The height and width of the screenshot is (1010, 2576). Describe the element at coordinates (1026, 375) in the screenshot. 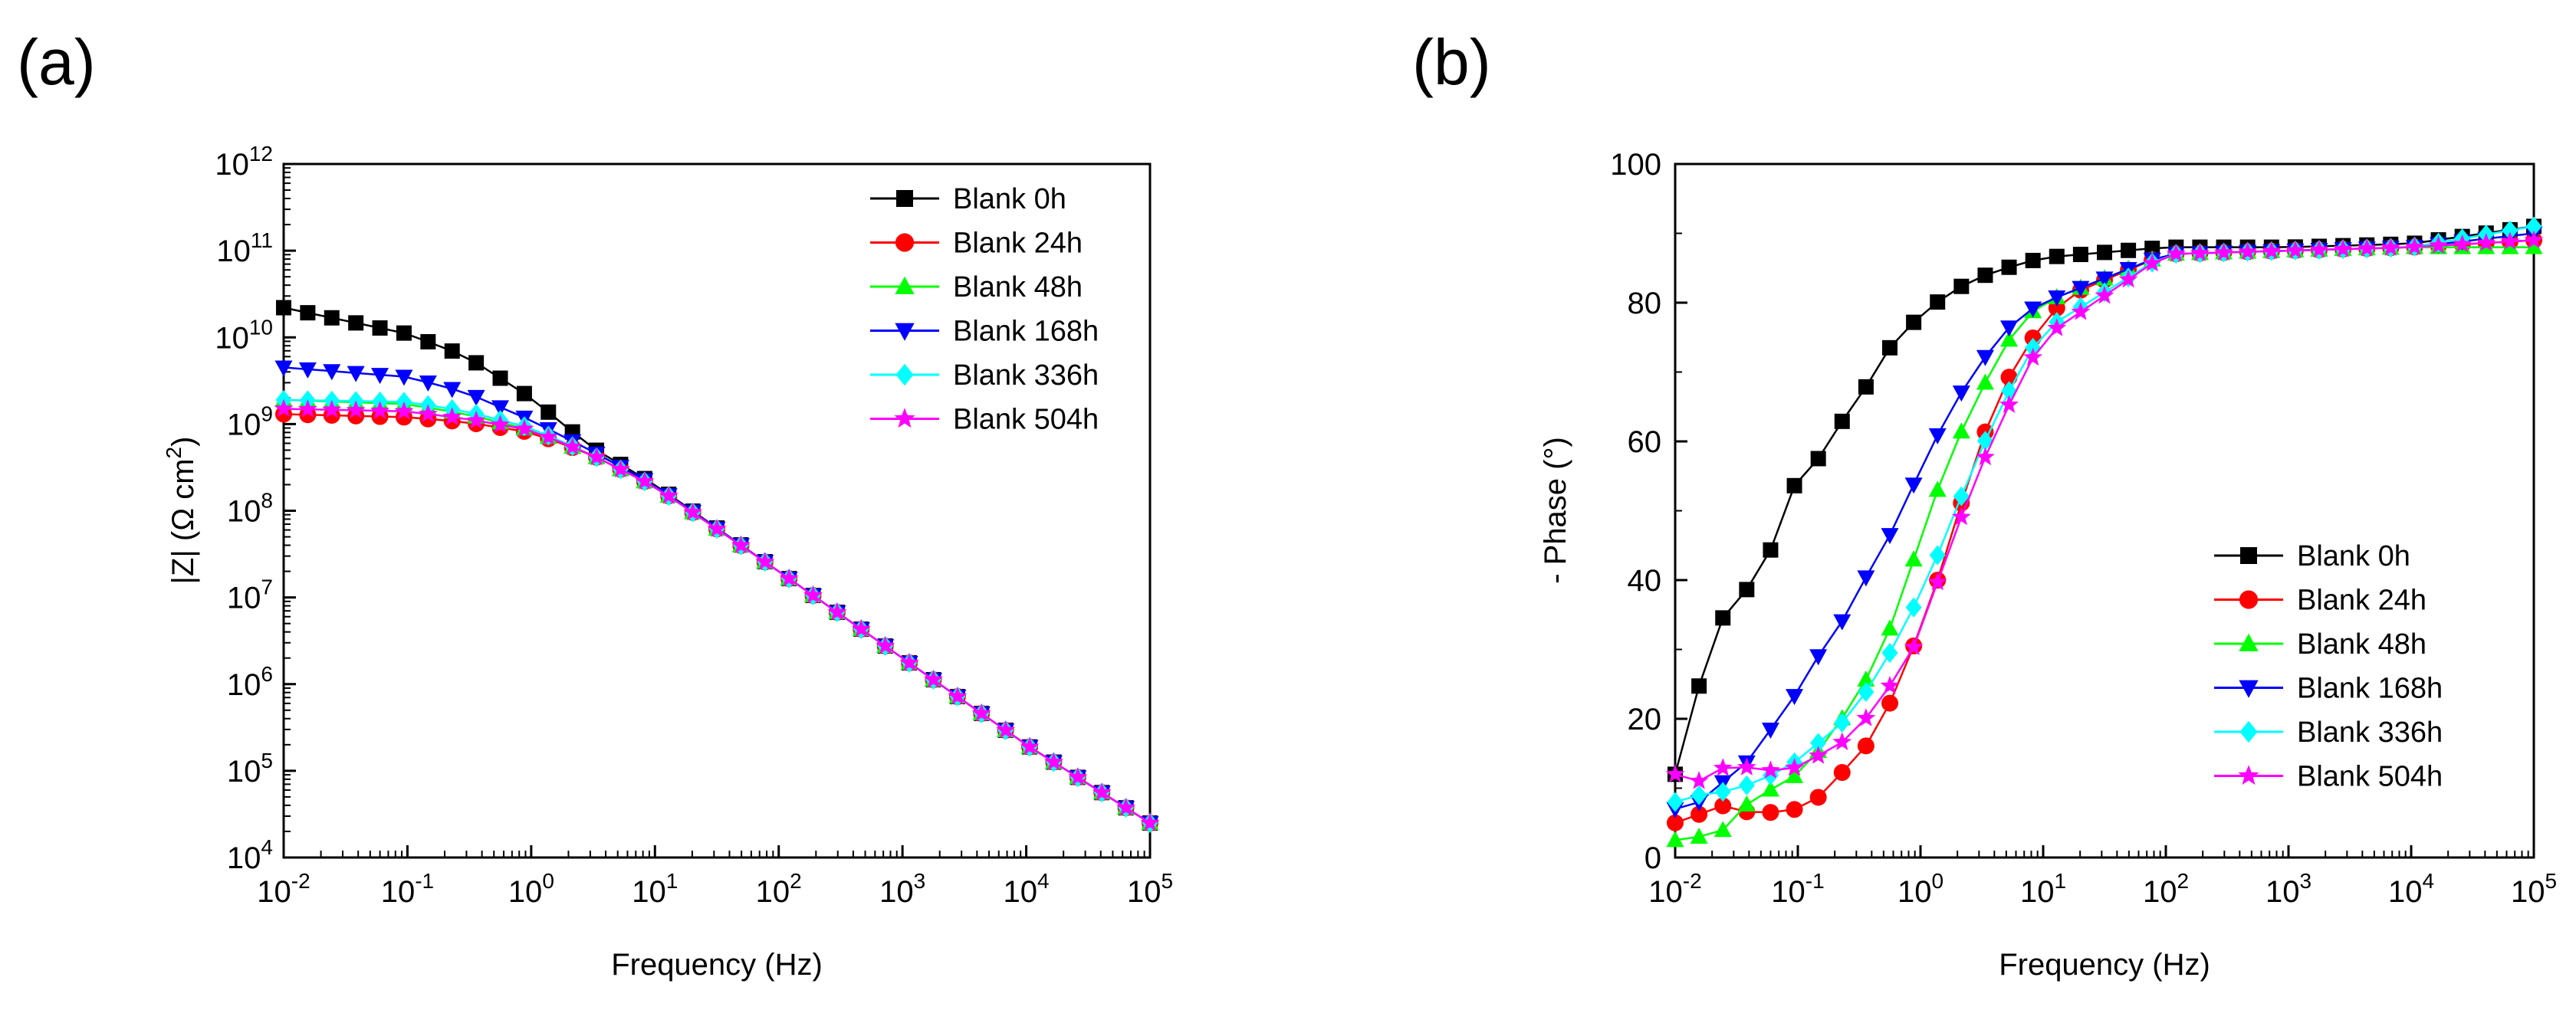

I see `a-legend-label: Blank 336h` at that location.